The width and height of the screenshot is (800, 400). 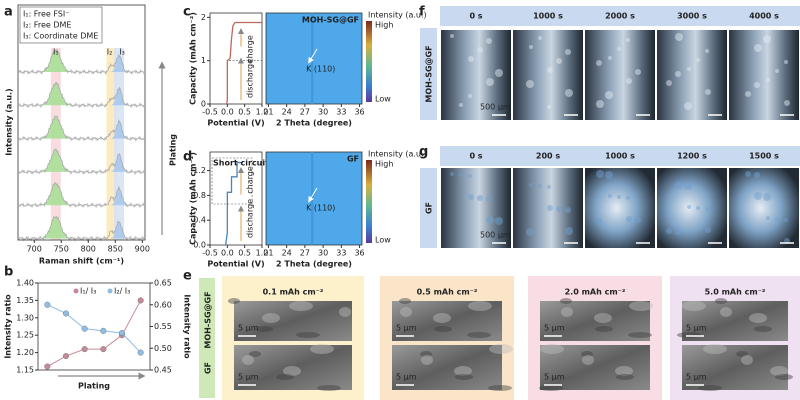 I want to click on x-tick-label: 750, so click(x=61, y=249).